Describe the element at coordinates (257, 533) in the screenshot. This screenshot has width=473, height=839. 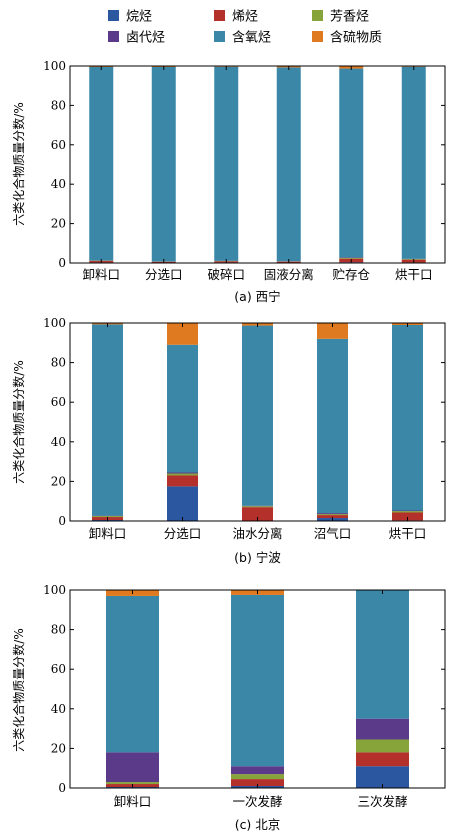
I see `x-tick-label: 油水分离` at that location.